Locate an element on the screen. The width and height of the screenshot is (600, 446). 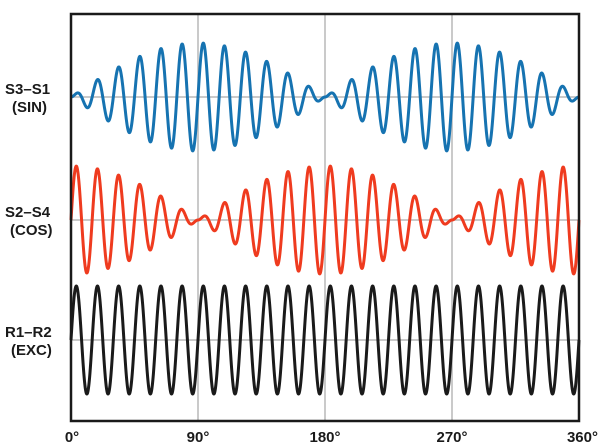
x-tick-label: 180° is located at coordinates (324, 437).